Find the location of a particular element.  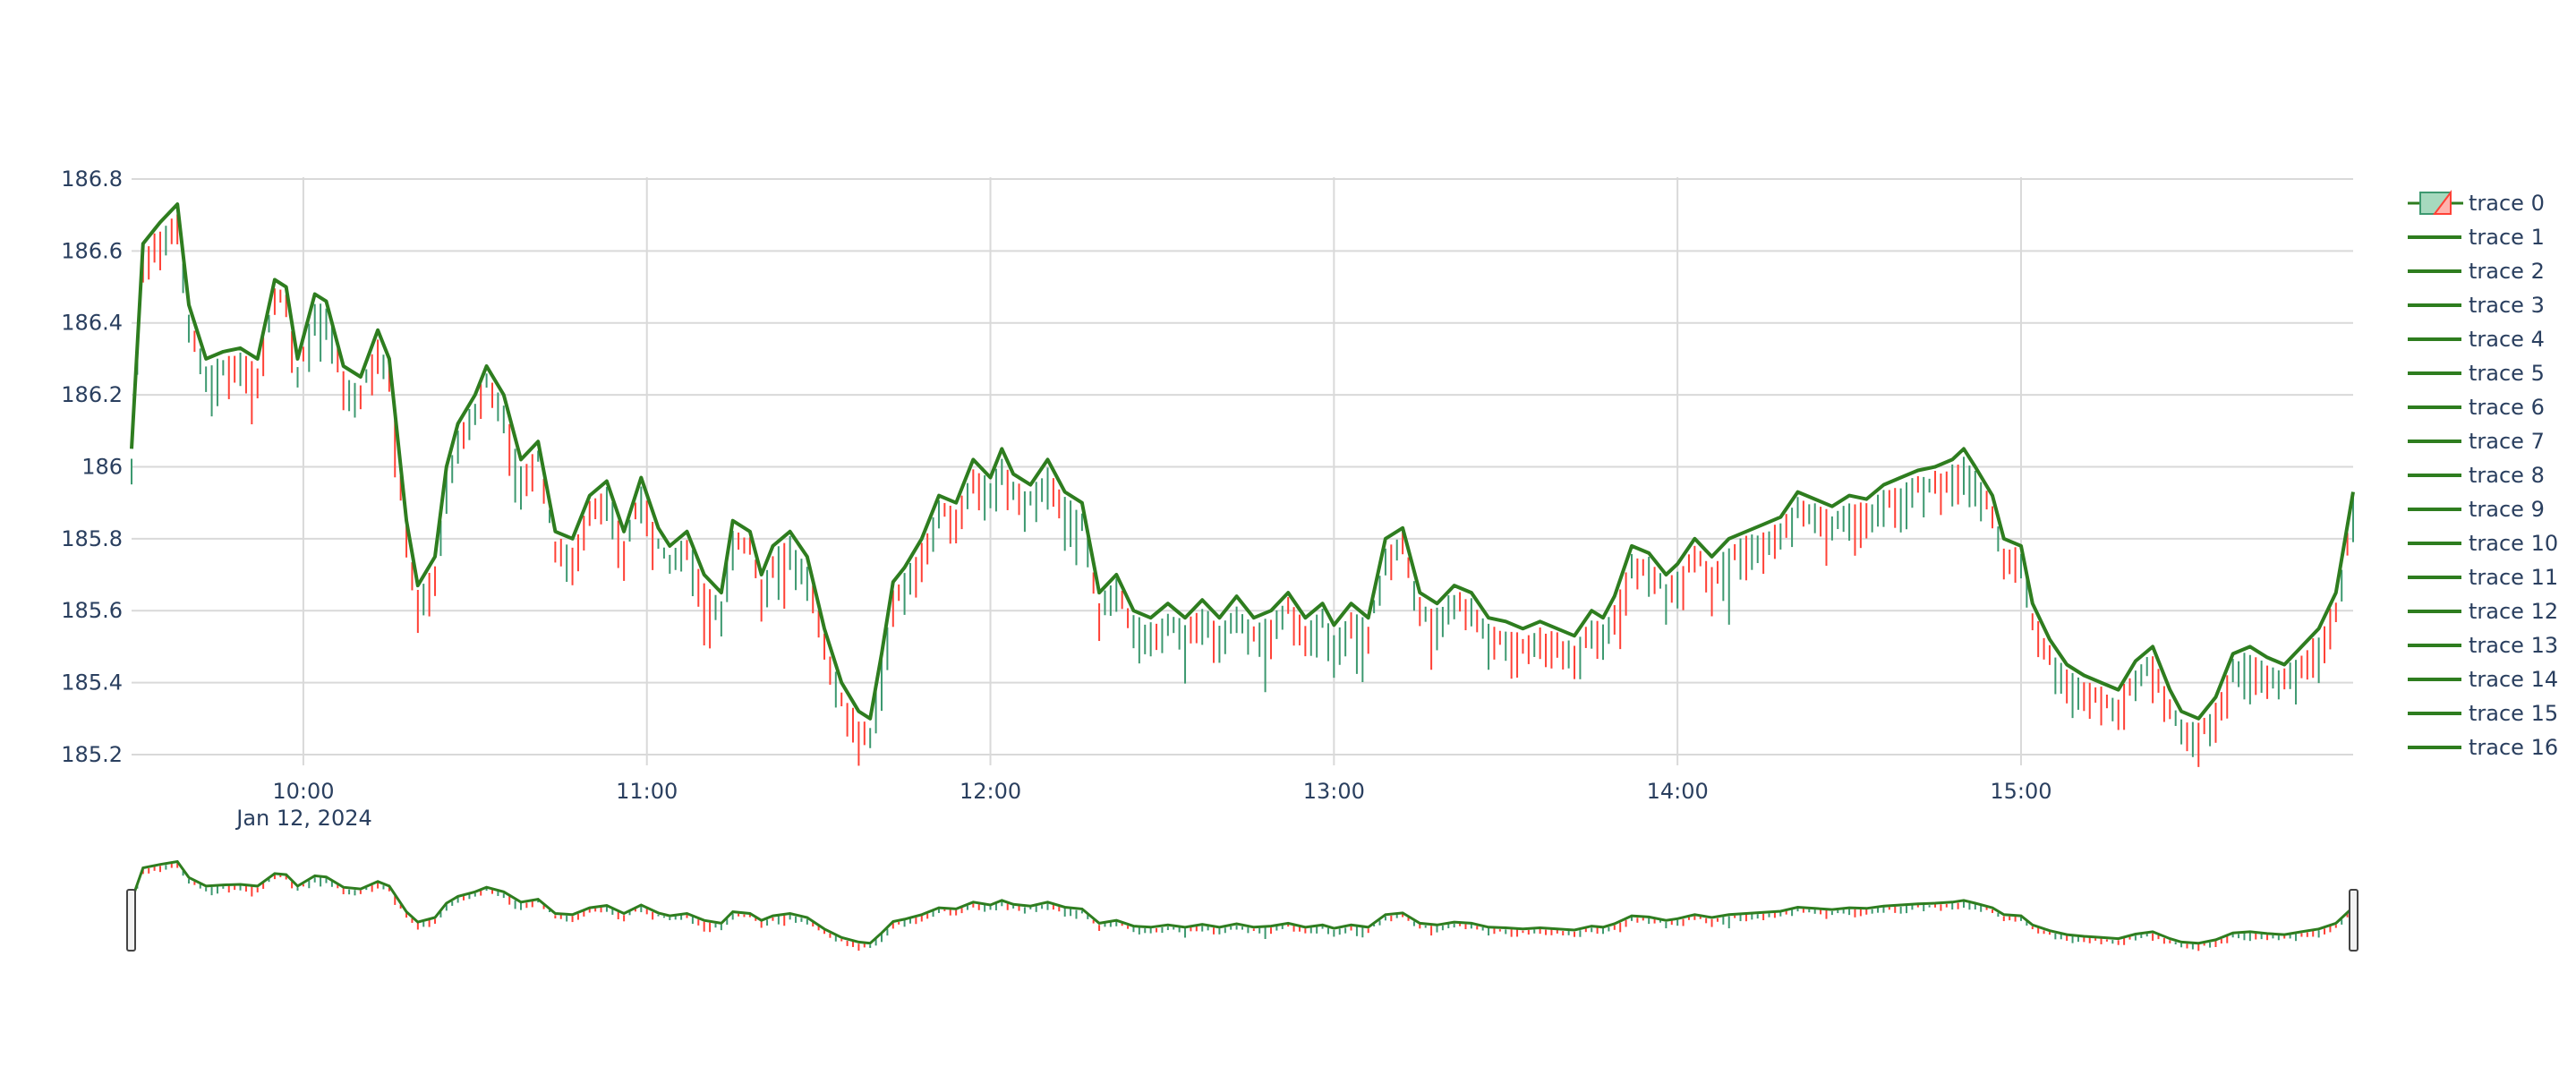

legend-item: trace 3 is located at coordinates (2476, 305).